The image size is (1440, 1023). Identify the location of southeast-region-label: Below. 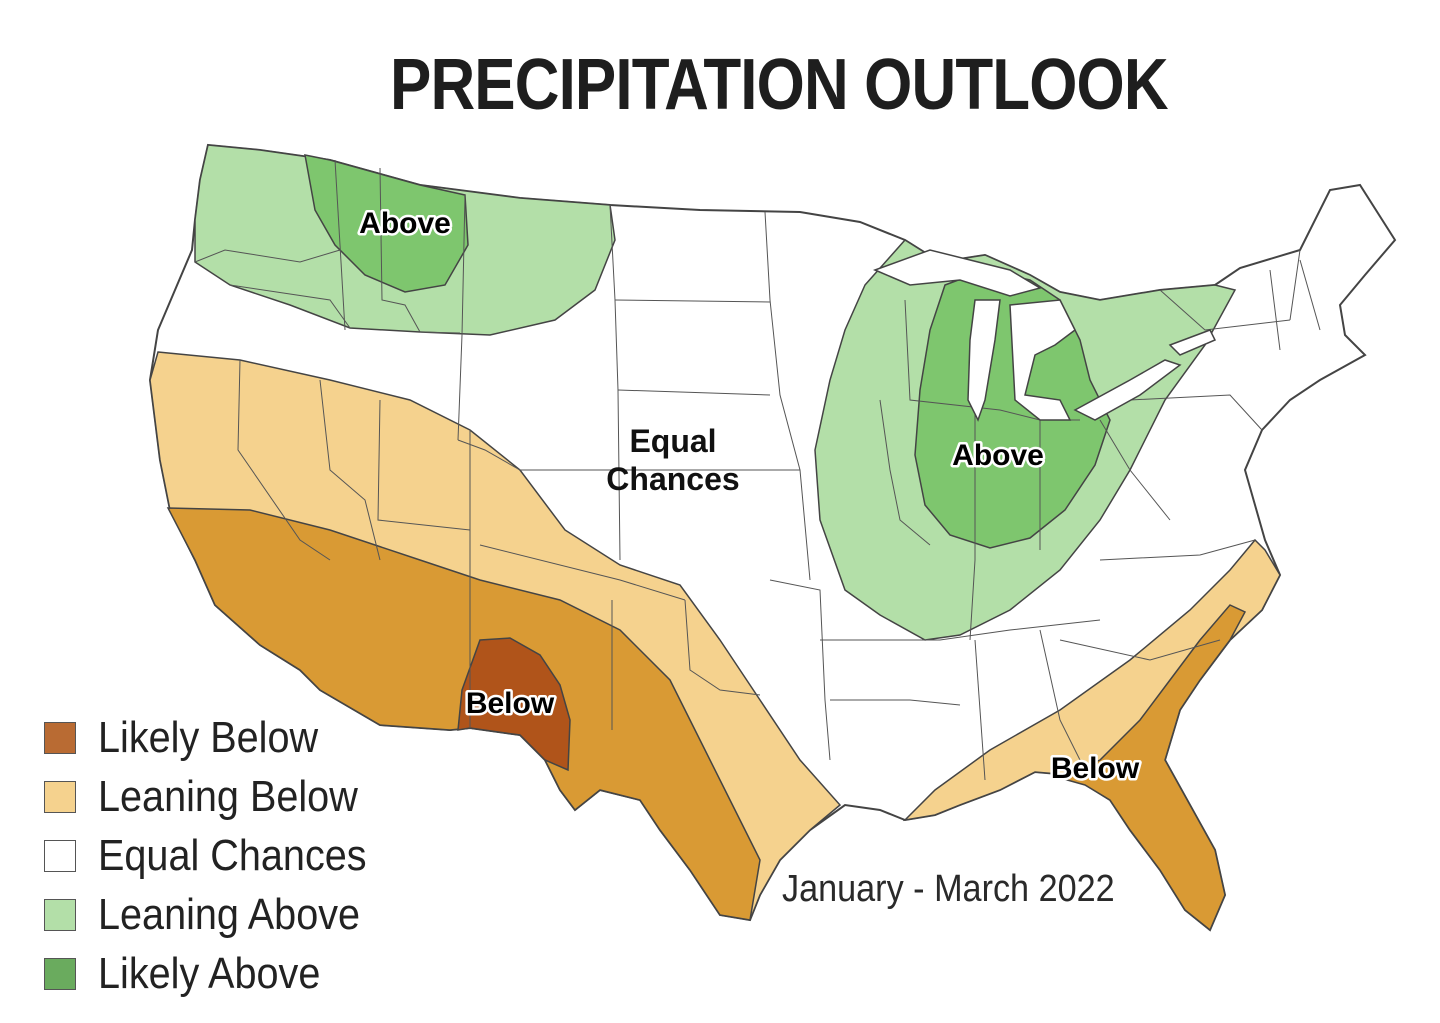
(1095, 768).